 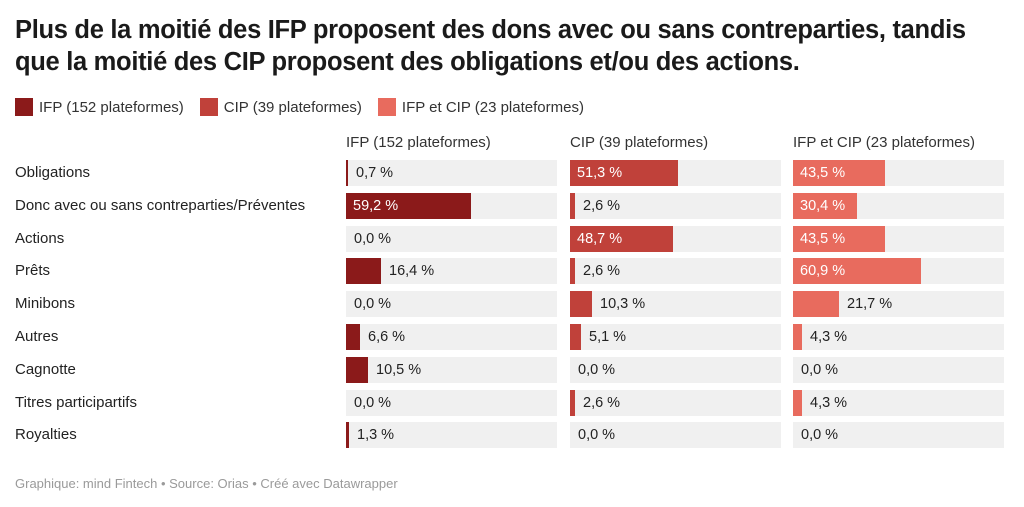 What do you see at coordinates (572, 271) in the screenshot?
I see `bar-cip-prets` at bounding box center [572, 271].